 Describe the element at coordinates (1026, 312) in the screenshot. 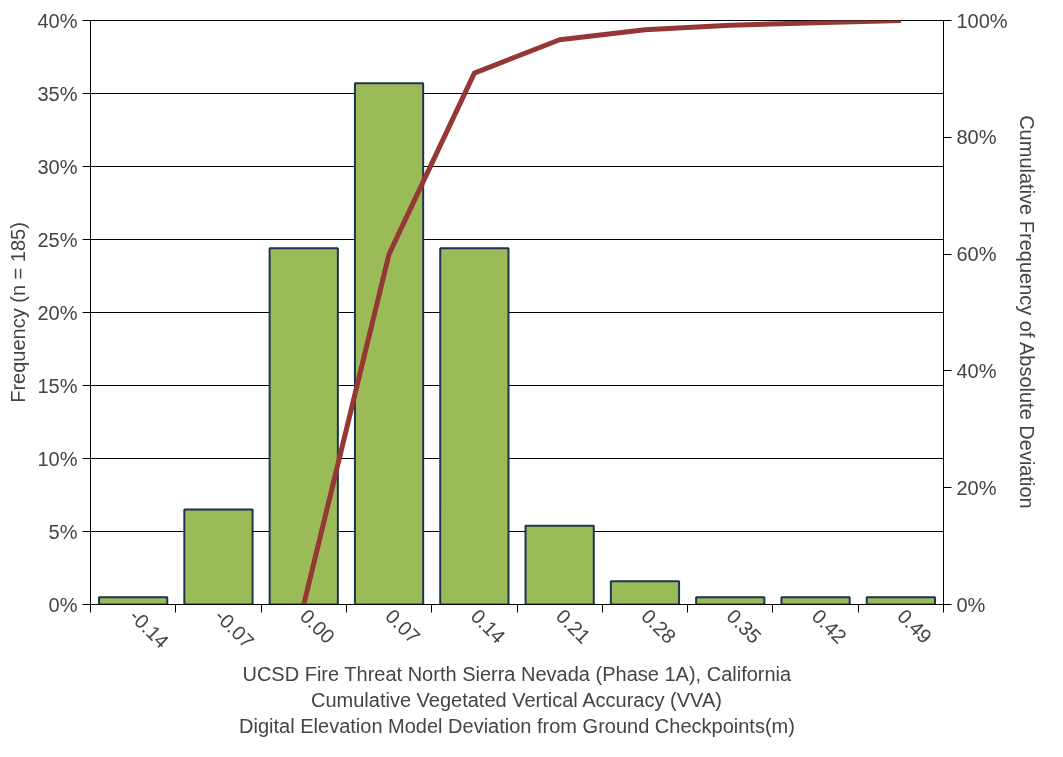

I see `y2-axis-title: Cumulative Frequency of Absolute Deviation` at that location.